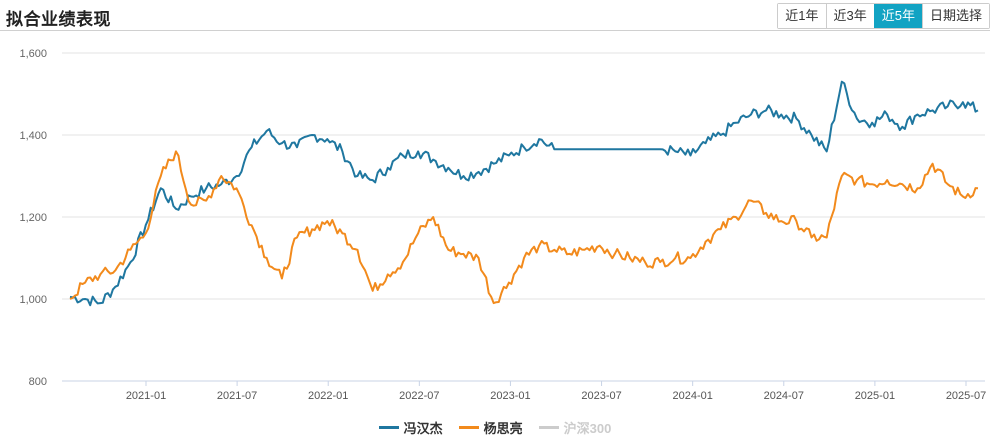  What do you see at coordinates (33, 300) in the screenshot?
I see `svg-text: 1,000` at bounding box center [33, 300].